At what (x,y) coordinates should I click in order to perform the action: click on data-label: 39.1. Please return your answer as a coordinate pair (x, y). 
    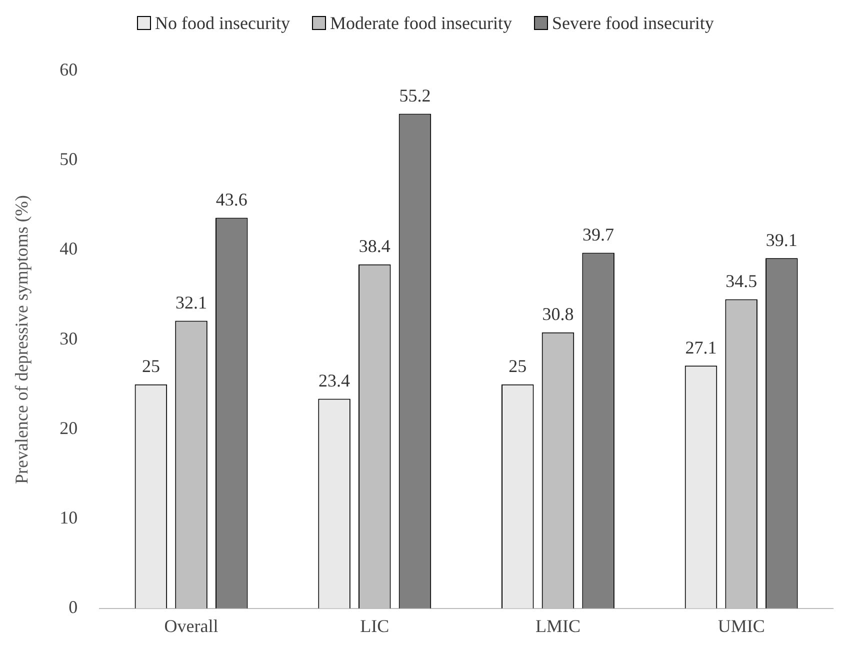
    Looking at the image, I should click on (782, 240).